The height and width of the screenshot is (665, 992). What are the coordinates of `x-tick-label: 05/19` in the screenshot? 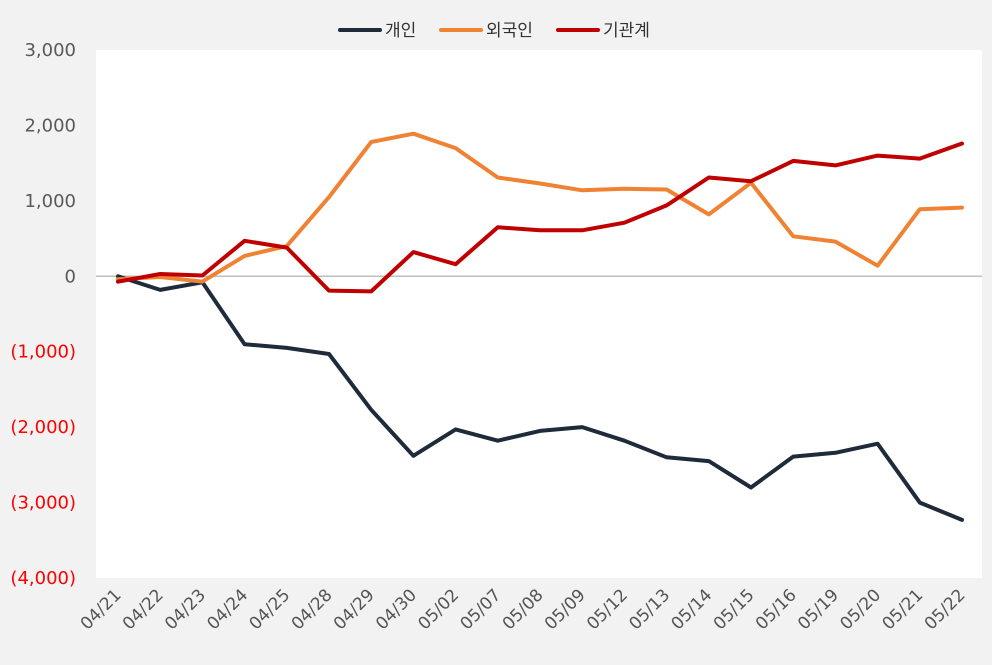 It's located at (818, 609).